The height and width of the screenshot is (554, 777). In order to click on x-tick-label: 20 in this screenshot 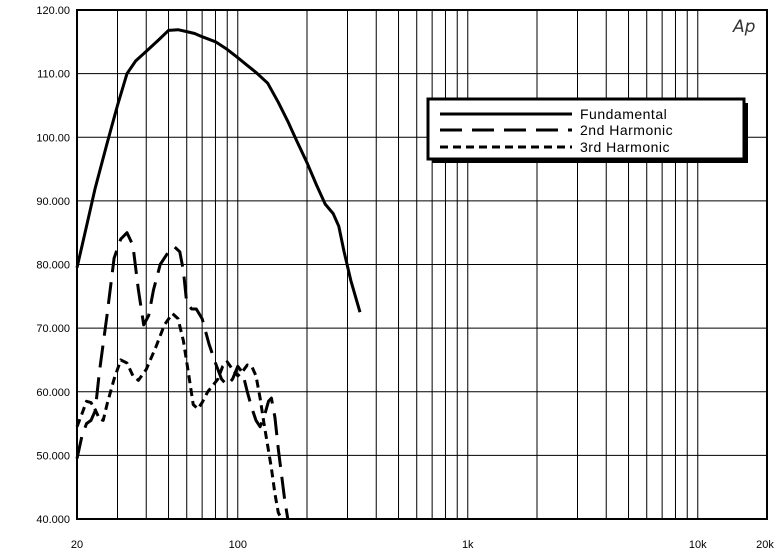, I will do `click(77, 545)`.